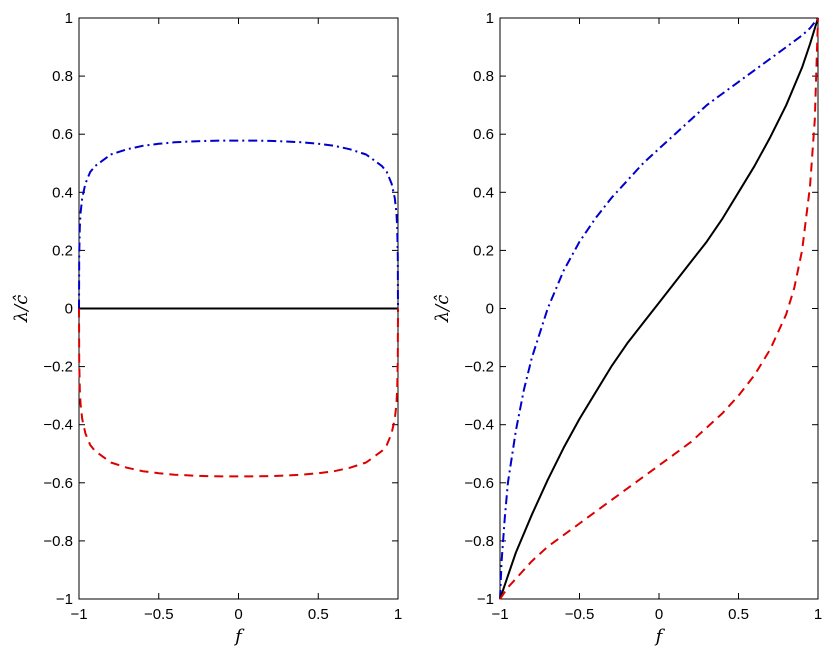  I want to click on series-line-dashdot, so click(238, 224).